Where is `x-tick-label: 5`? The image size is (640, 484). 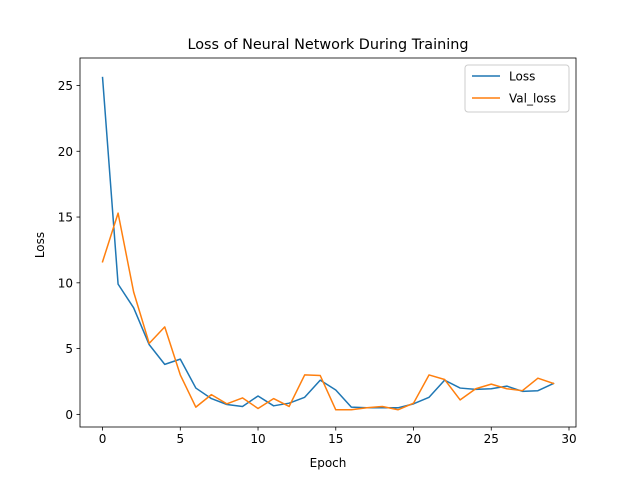 x-tick-label: 5 is located at coordinates (180, 439).